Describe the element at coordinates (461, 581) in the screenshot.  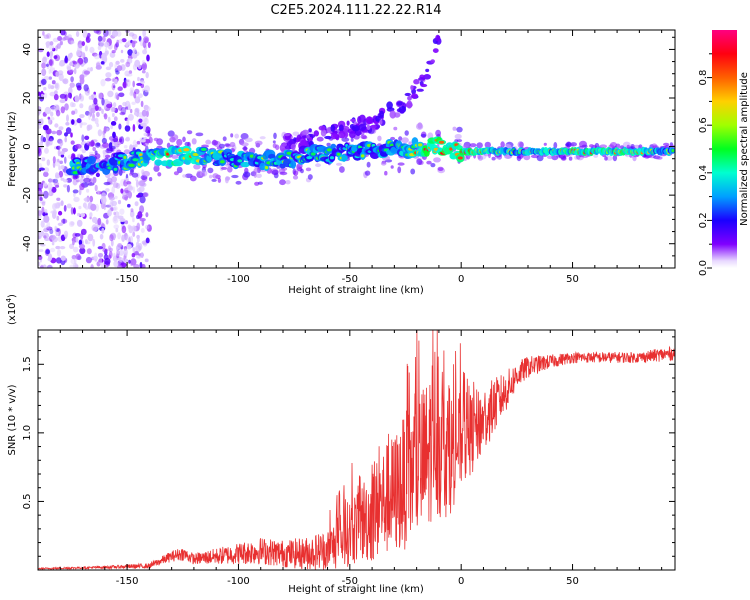
I see `x-tick-label: 0` at that location.